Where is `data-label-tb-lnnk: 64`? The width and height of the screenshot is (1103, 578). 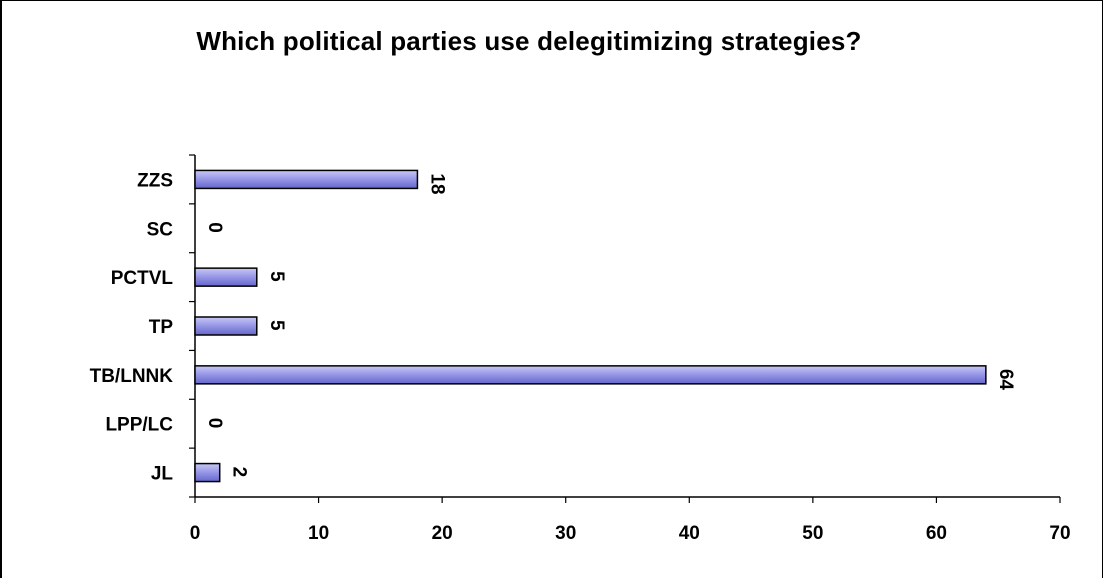 data-label-tb-lnnk: 64 is located at coordinates (1005, 380).